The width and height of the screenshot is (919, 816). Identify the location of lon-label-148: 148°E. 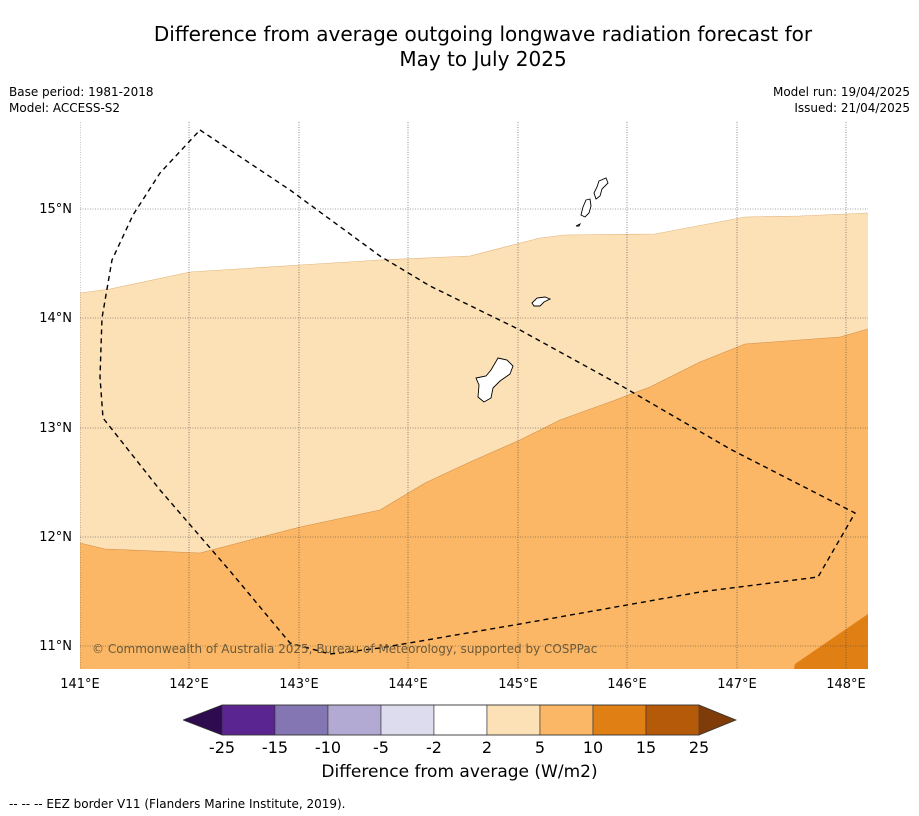
(846, 684).